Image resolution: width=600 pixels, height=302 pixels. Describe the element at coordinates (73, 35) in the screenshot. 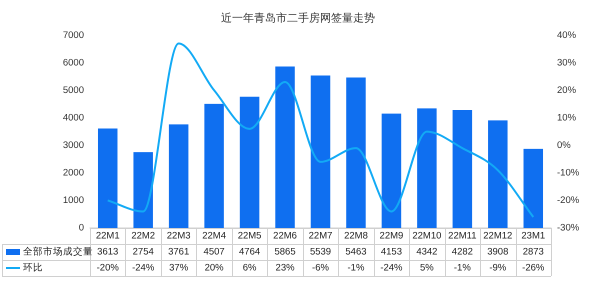

I see `y-tick-label: 7000` at that location.